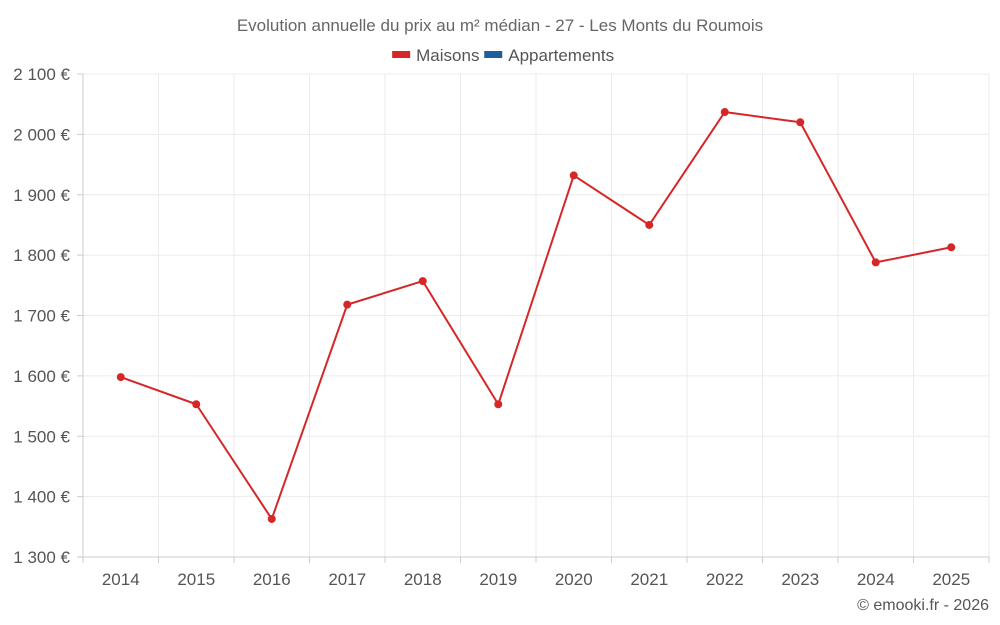 This screenshot has height=625, width=1000. I want to click on legend-swatch-appartements, so click(493, 54).